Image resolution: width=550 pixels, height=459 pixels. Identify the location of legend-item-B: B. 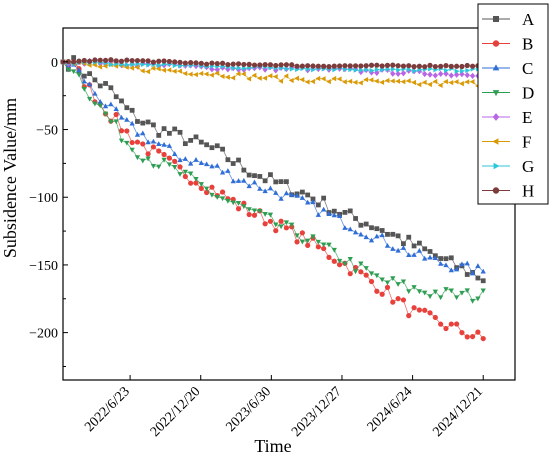
(507, 44).